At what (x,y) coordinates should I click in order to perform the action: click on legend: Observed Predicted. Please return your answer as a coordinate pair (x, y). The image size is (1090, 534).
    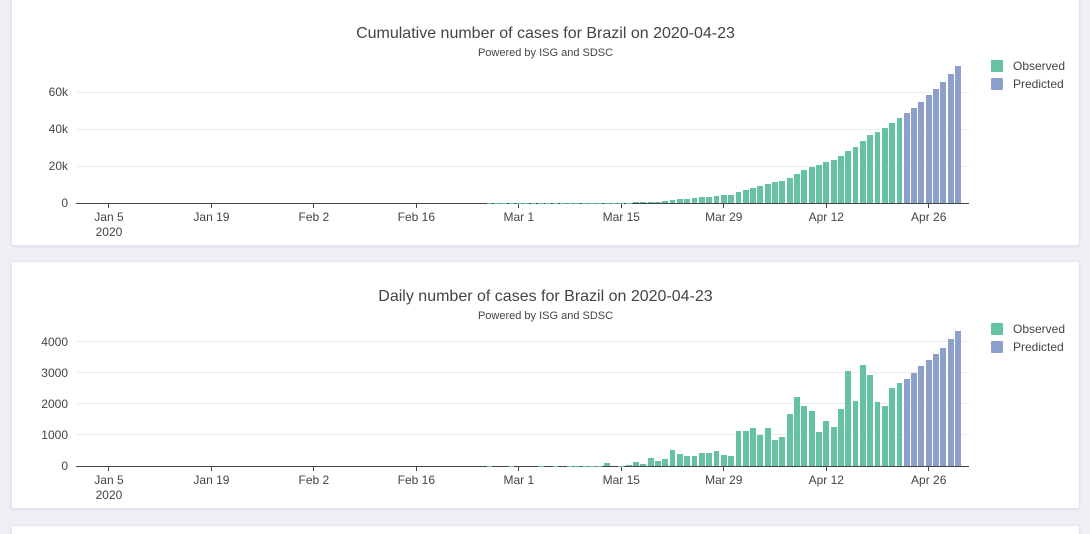
    Looking at the image, I should click on (1028, 340).